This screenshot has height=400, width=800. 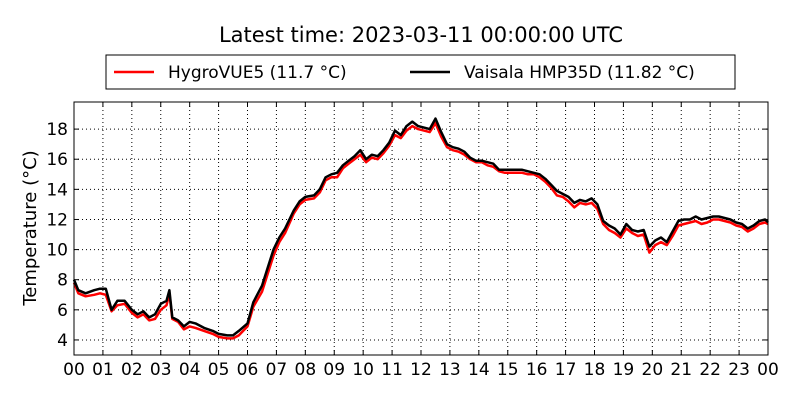 What do you see at coordinates (421, 370) in the screenshot?
I see `x-tick-label: 12` at bounding box center [421, 370].